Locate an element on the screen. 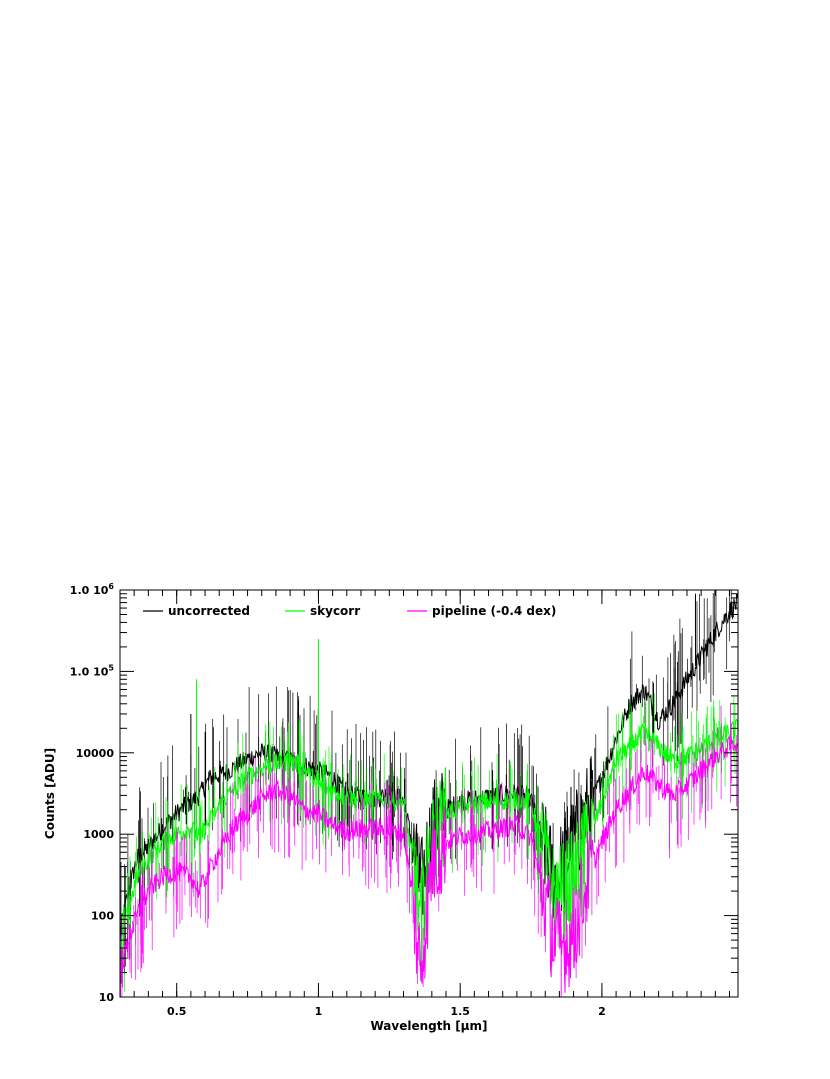 The height and width of the screenshot is (1079, 830). x-tick-label-1: 1 is located at coordinates (319, 1011).